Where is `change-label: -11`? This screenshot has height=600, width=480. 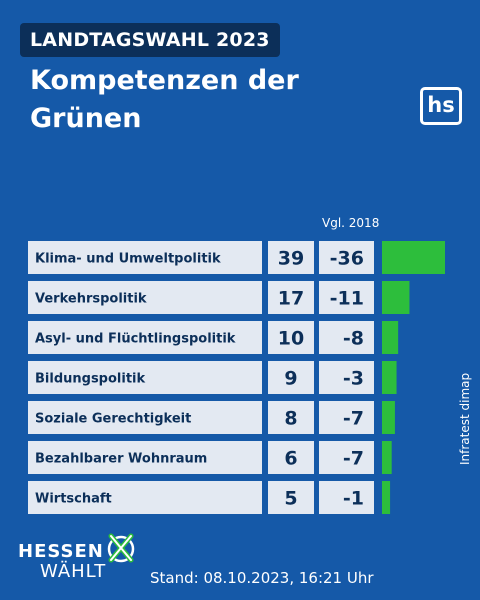 change-label: -11 is located at coordinates (347, 299).